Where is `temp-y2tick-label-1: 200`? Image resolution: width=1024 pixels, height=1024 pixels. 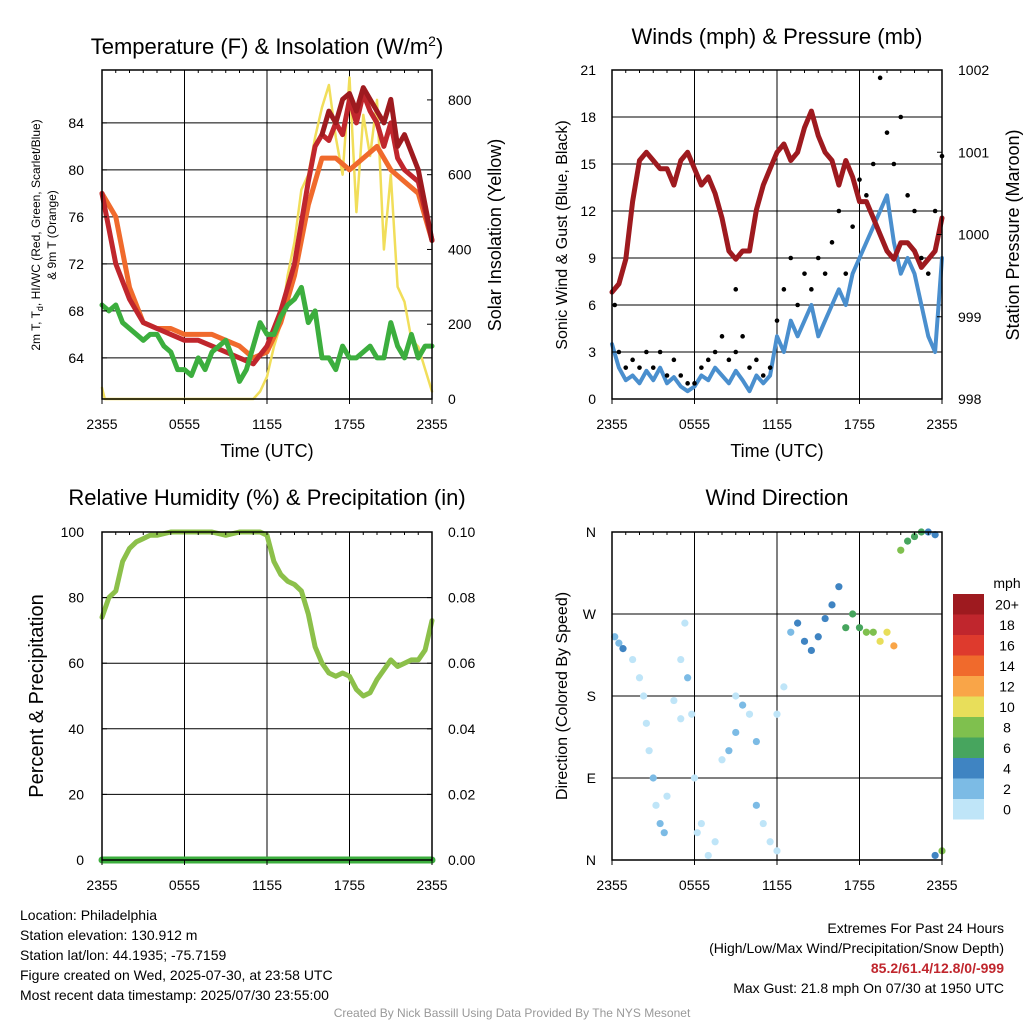
temp-y2tick-label-1: 200 is located at coordinates (460, 324).